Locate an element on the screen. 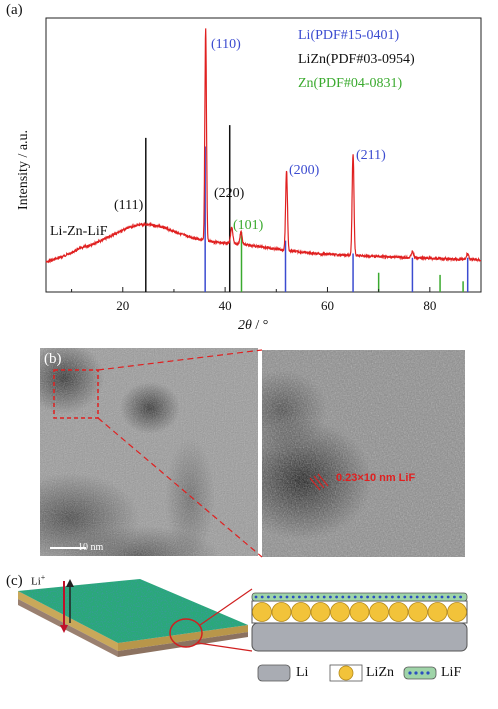 The width and height of the screenshot is (498, 709). legend-lizn-text: LiZn(PDF#03-0954) is located at coordinates (356, 59).